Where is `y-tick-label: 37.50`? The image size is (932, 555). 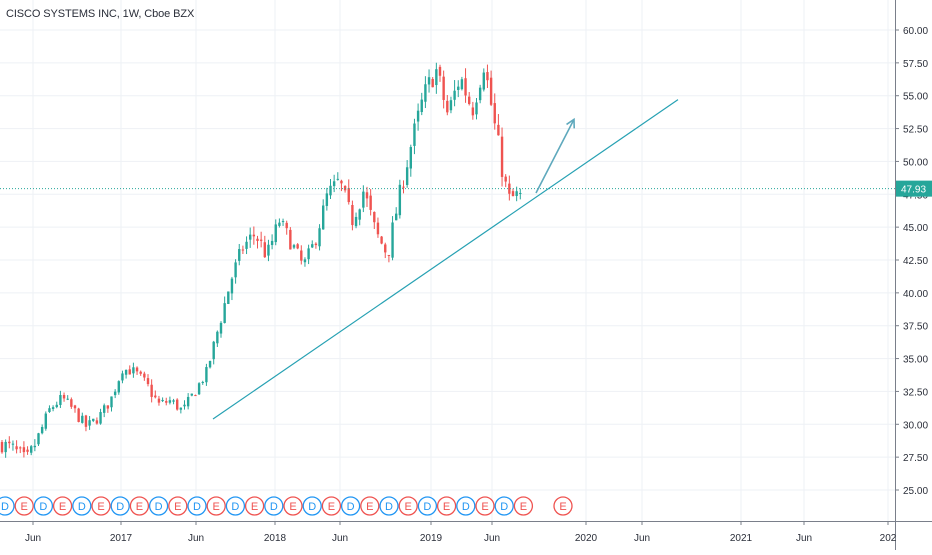 y-tick-label: 37.50 is located at coordinates (915, 327).